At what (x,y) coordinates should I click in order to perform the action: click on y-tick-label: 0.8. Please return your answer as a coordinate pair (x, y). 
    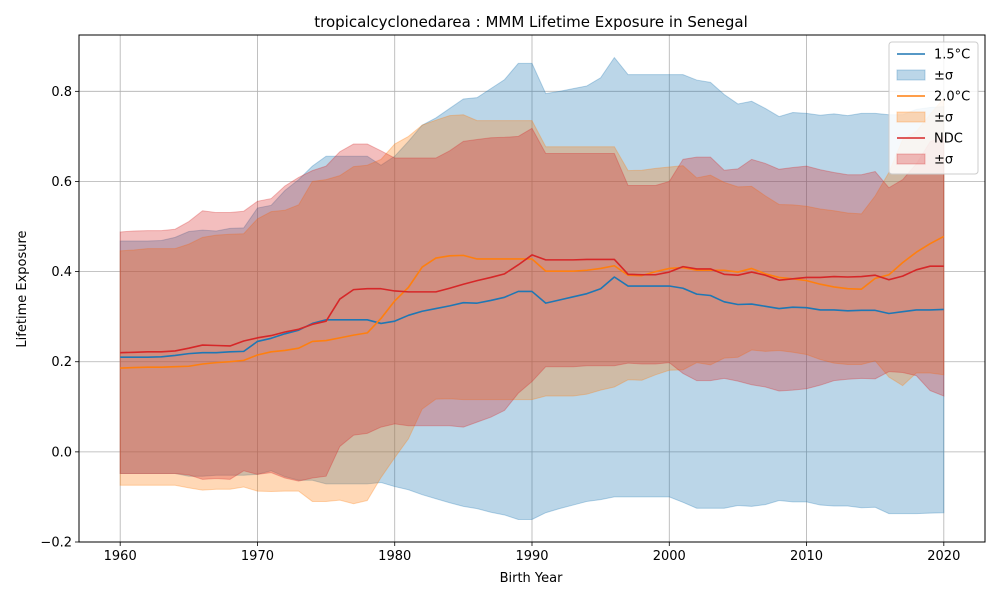
    Looking at the image, I should click on (61, 92).